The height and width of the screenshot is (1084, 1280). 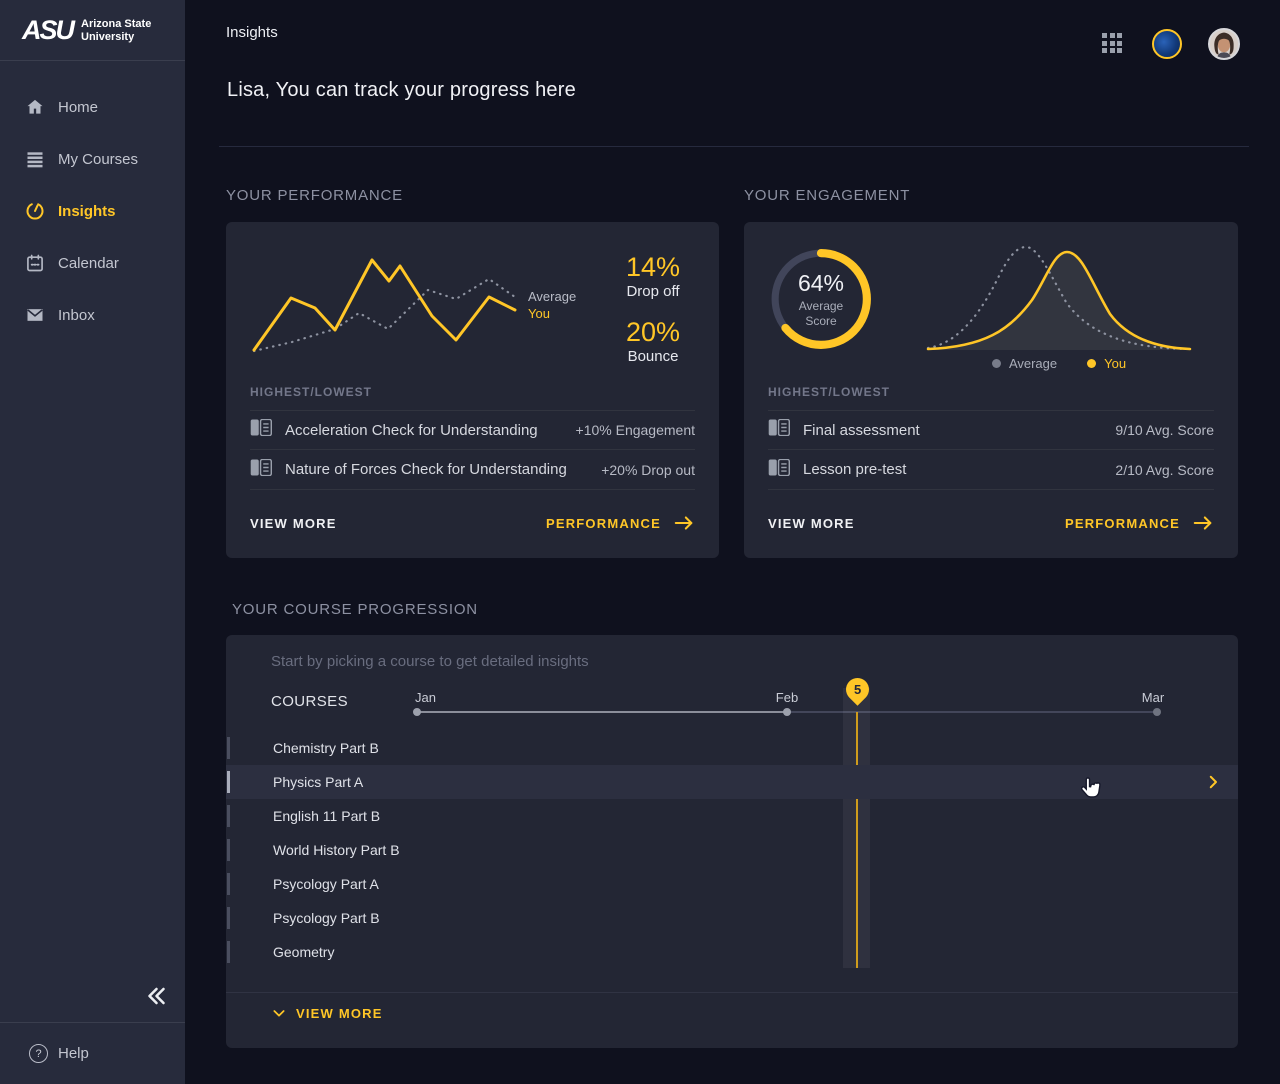 I want to click on course-row-psycology-part-a: Psycology Part A, so click(x=732, y=884).